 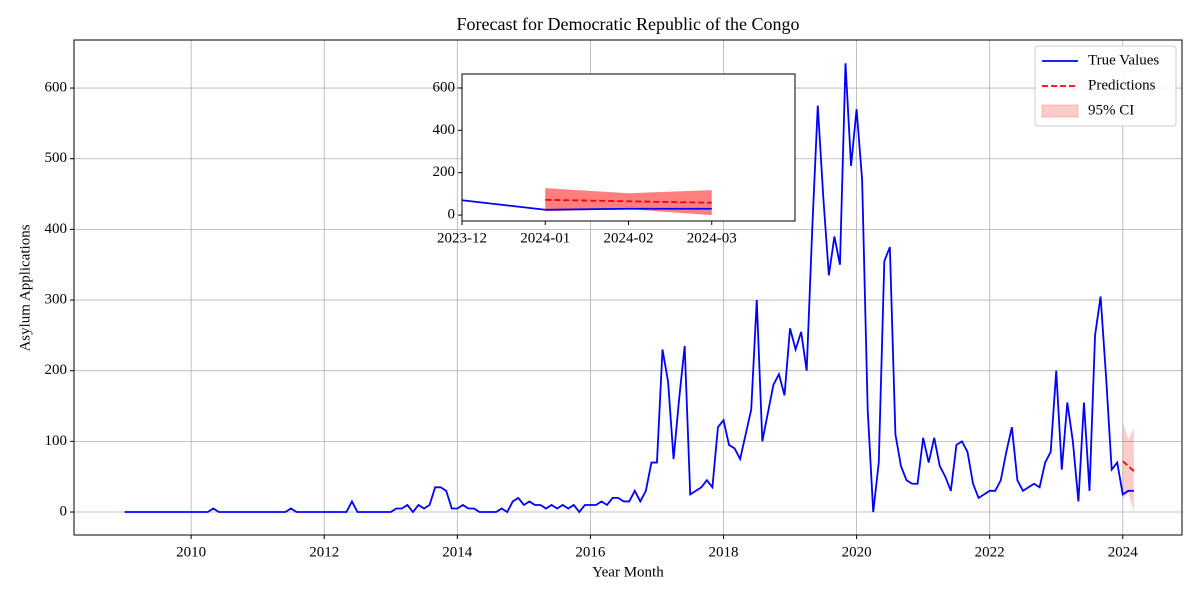 What do you see at coordinates (1123, 552) in the screenshot?
I see `x-tick-label: 2024` at bounding box center [1123, 552].